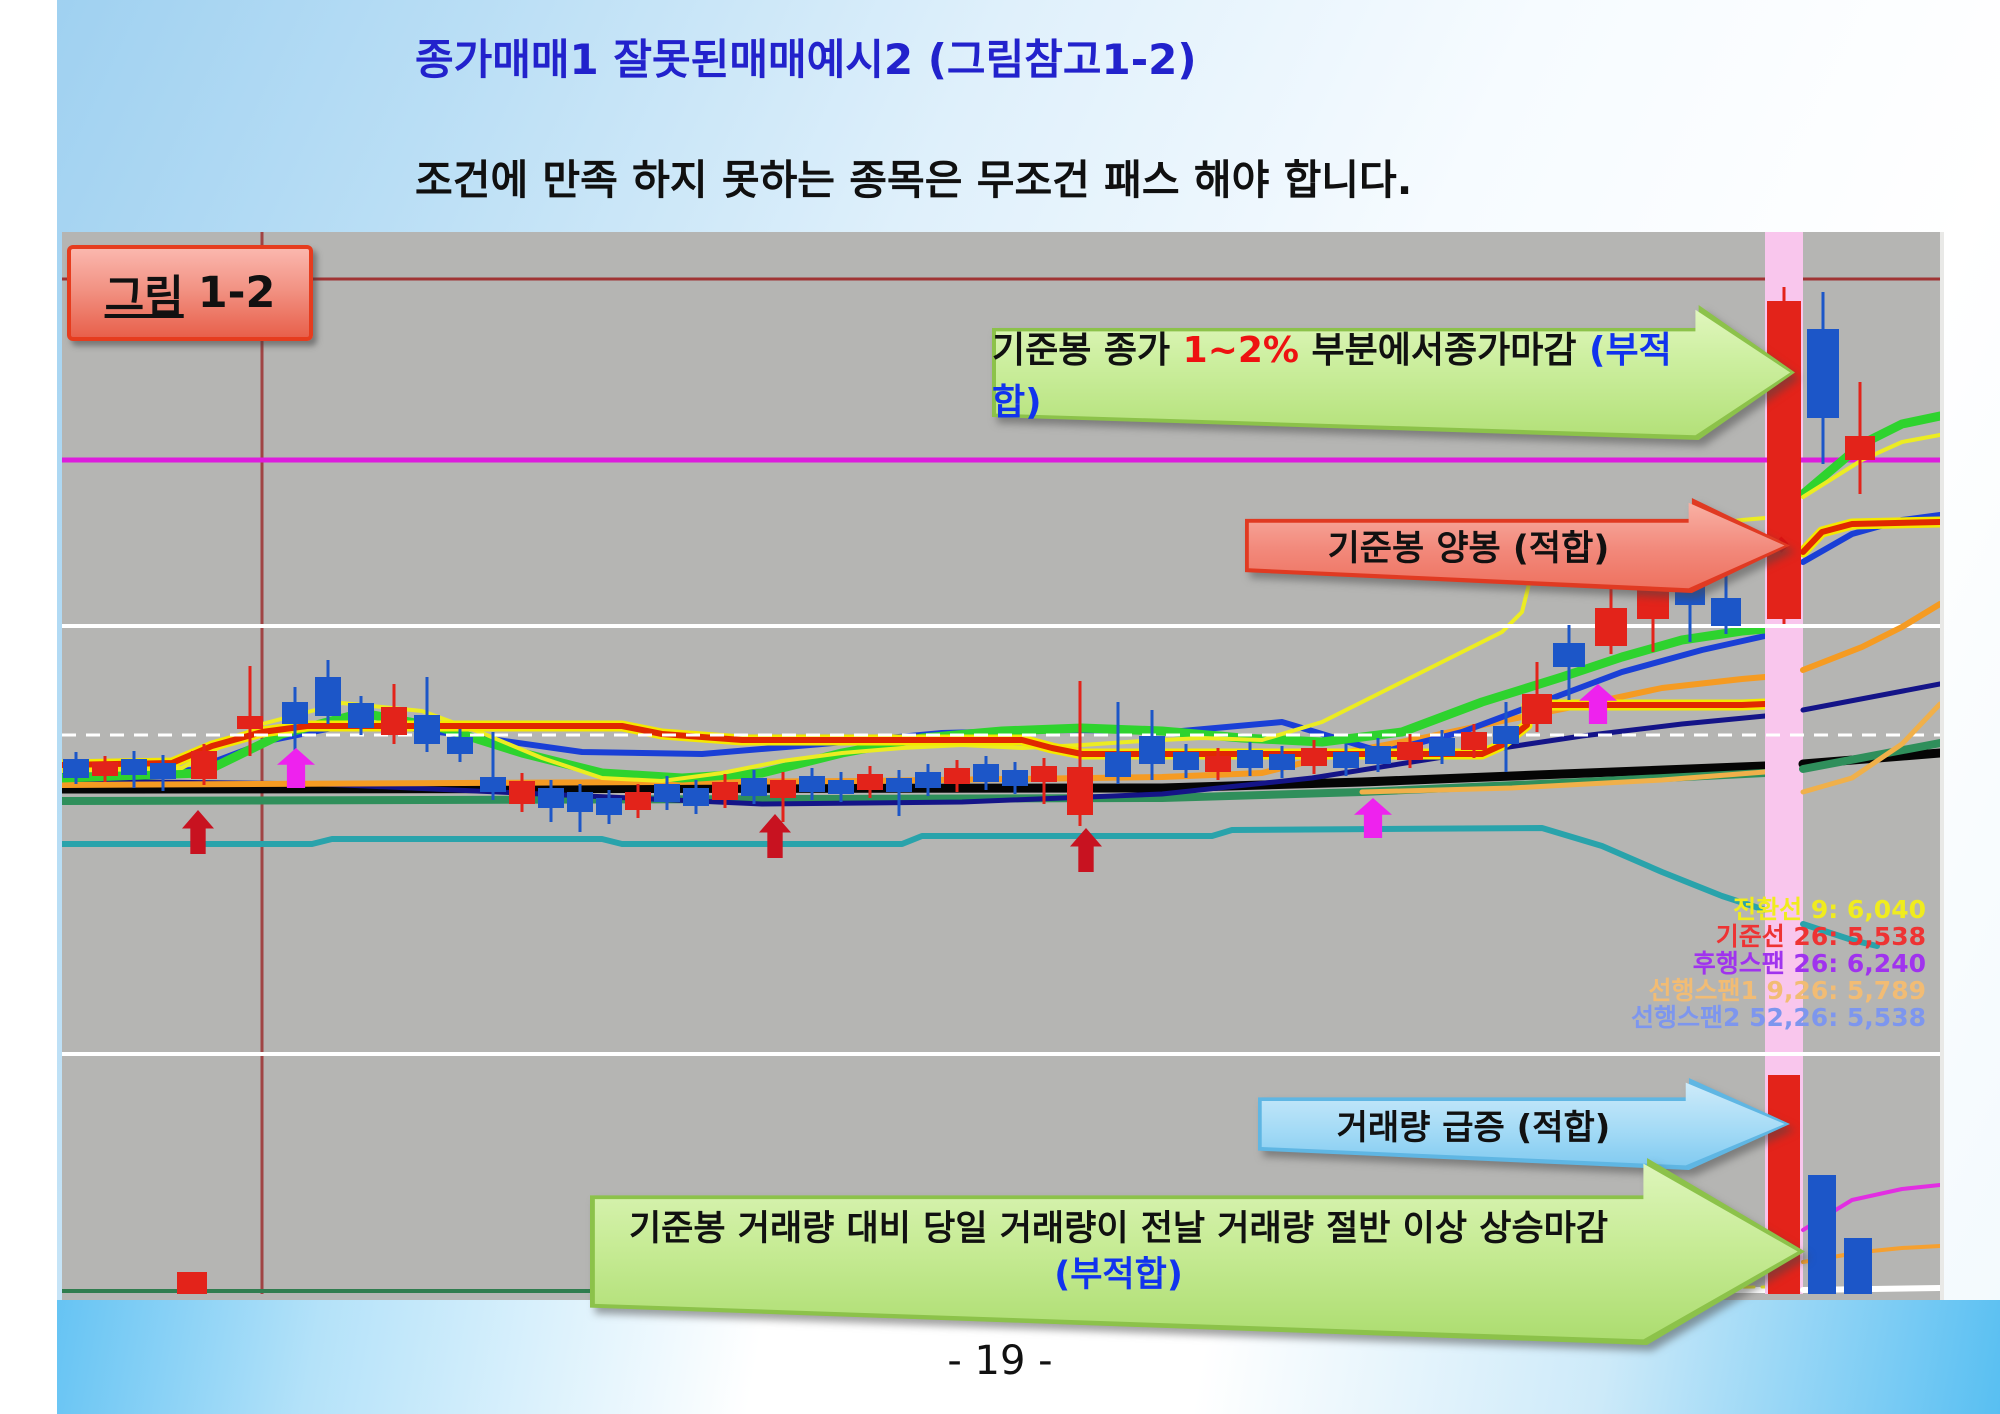 The image size is (2000, 1414). Describe the element at coordinates (236, 293) in the screenshot. I see `figure-label-number: 1-2` at that location.